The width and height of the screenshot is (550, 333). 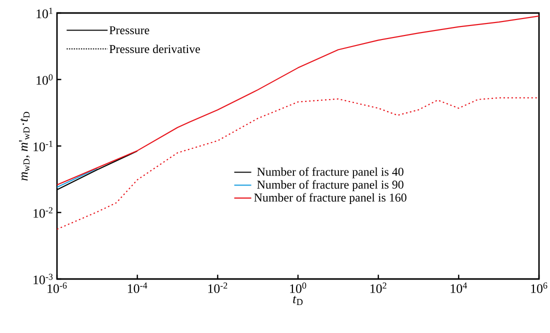 I want to click on y-tick-label: 10$^{-3}$, so click(x=43, y=279).